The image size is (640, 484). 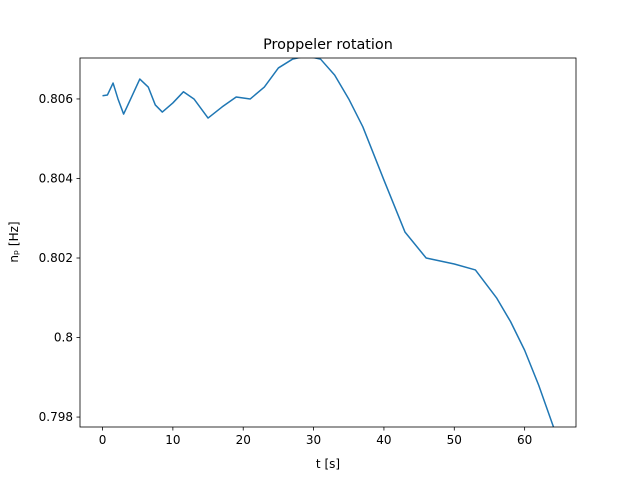 What do you see at coordinates (172, 440) in the screenshot?
I see `x-tick-label: 10` at bounding box center [172, 440].